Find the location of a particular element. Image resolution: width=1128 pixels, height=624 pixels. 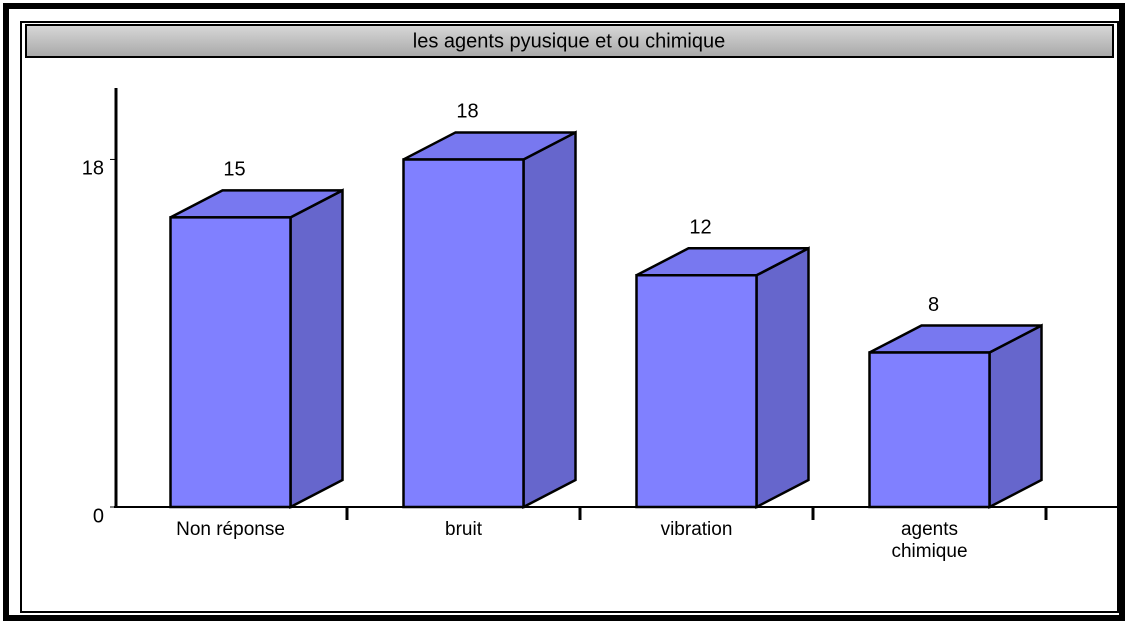

value-label: 8 is located at coordinates (933, 305).